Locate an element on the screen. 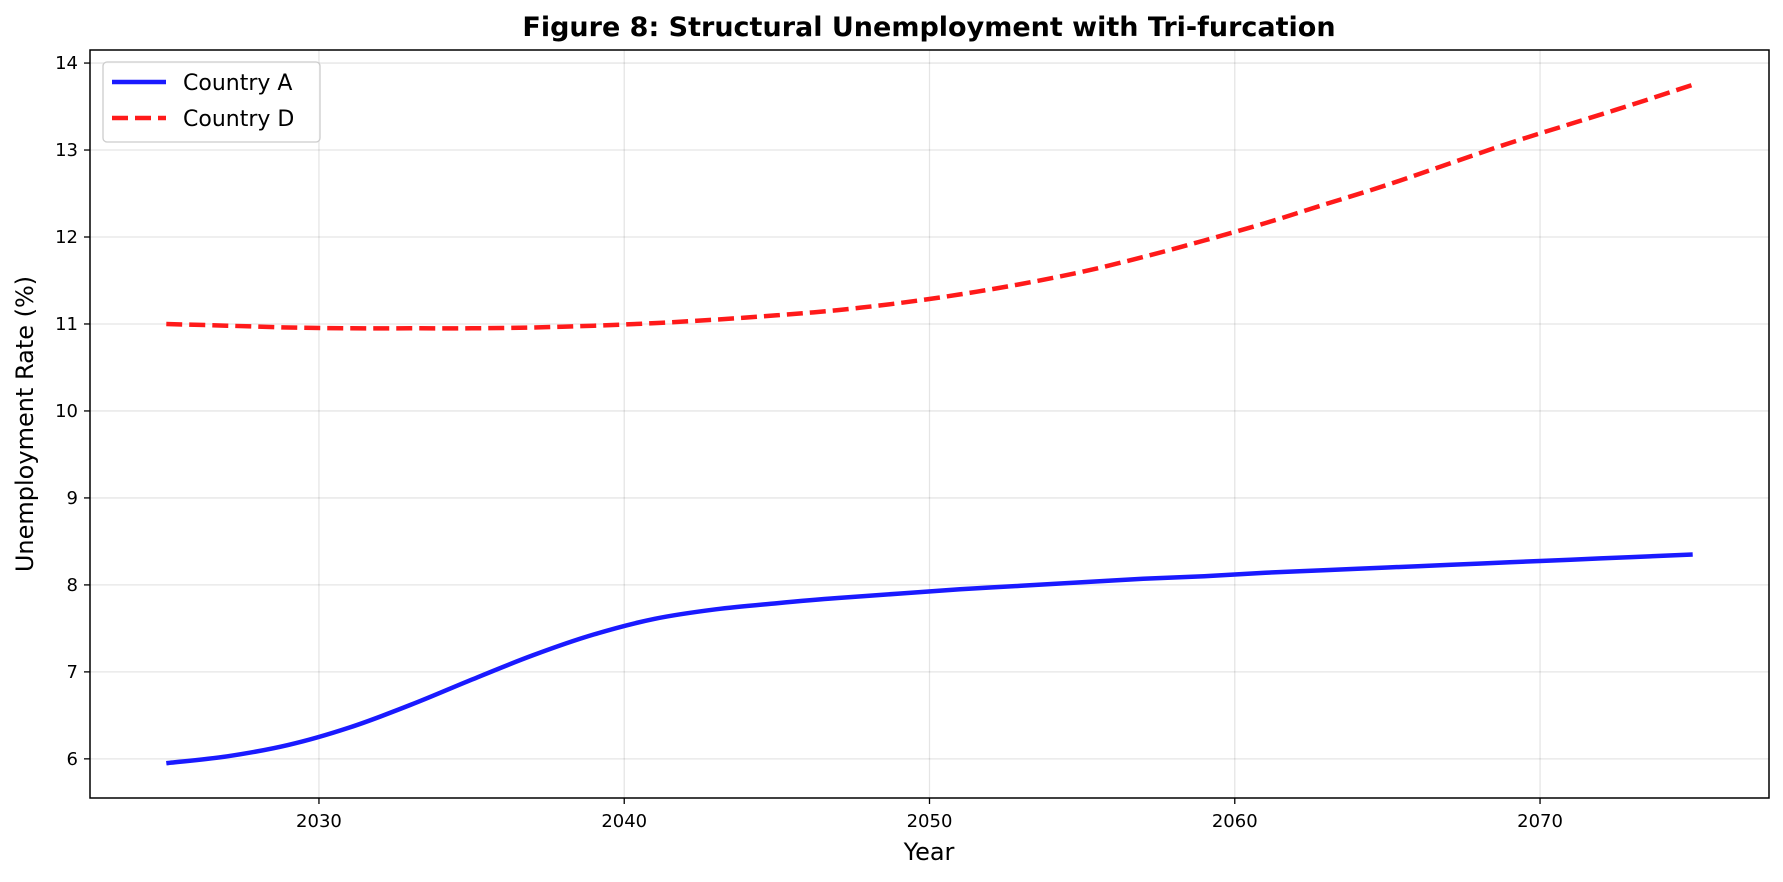 The height and width of the screenshot is (882, 1783). x-axis-label: Year is located at coordinates (929, 852).